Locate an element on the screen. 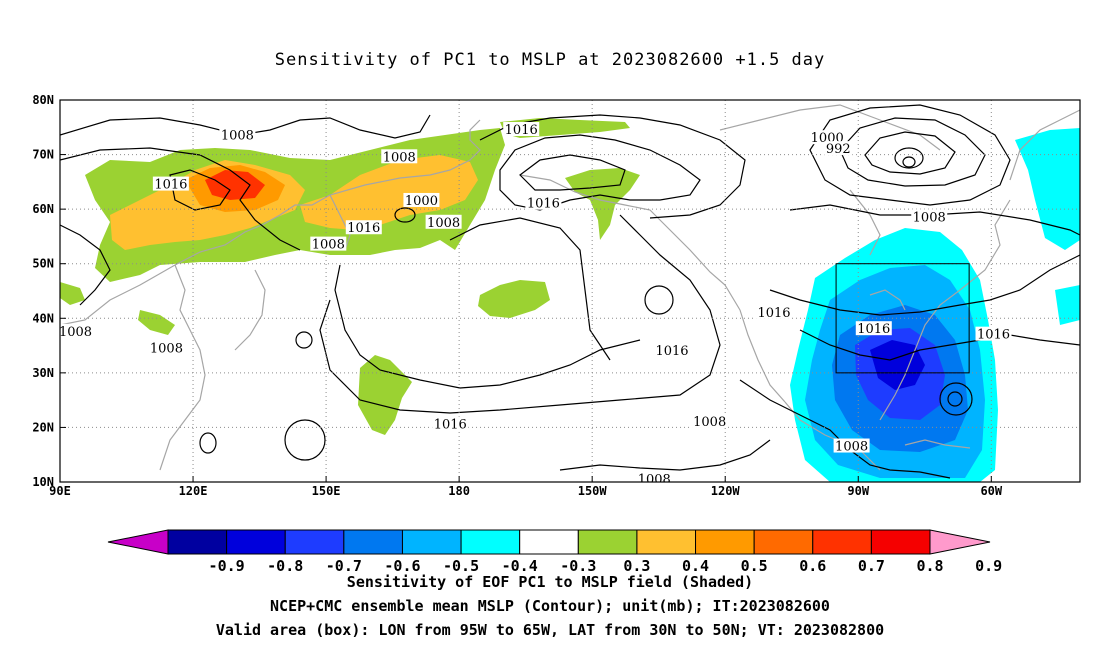 The height and width of the screenshot is (650, 1100). contour-greenland-low-mid is located at coordinates (912, 152).